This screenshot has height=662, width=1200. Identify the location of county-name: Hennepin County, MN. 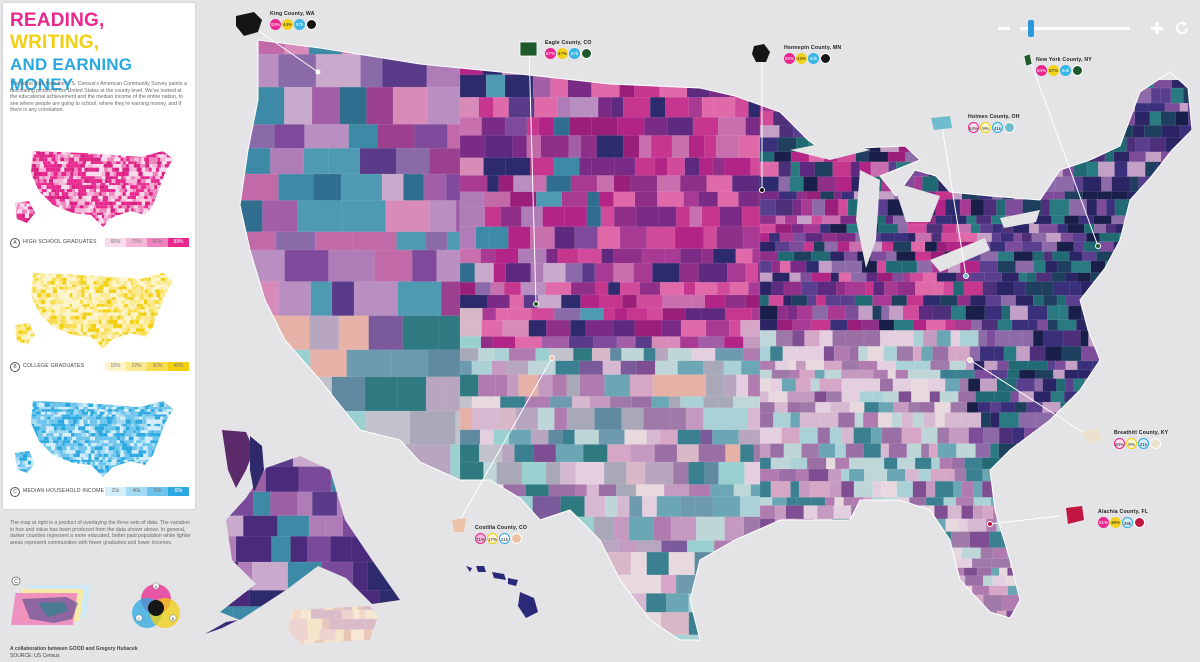
(813, 48).